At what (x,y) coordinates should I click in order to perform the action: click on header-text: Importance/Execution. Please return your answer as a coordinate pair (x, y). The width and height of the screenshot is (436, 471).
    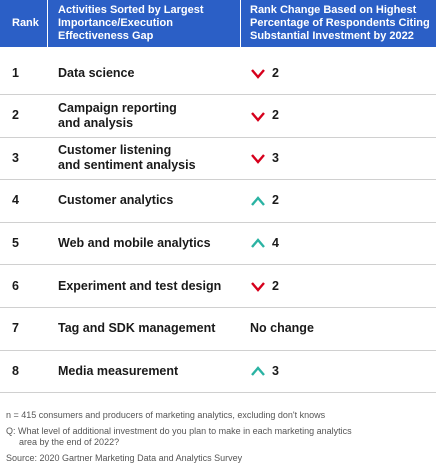
    Looking at the image, I should click on (115, 23).